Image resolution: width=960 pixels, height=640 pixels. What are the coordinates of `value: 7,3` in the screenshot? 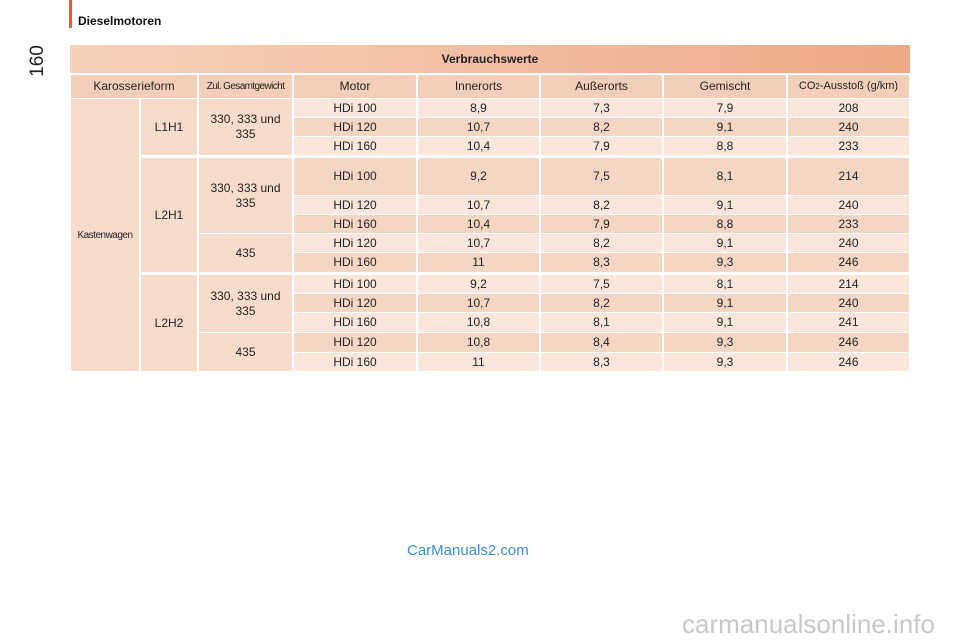 It's located at (601, 108).